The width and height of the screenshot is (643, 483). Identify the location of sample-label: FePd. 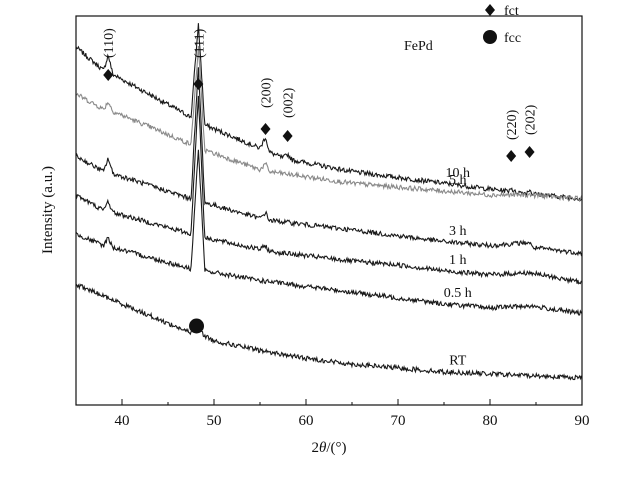
(418, 46).